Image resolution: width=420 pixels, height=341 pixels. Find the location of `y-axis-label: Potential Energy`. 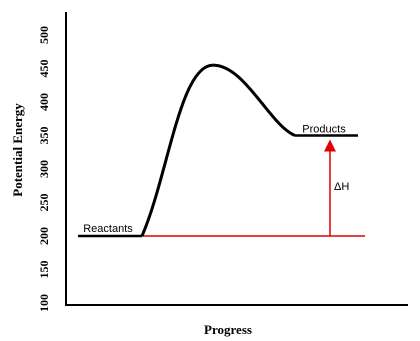

y-axis-label: Potential Energy is located at coordinates (17, 150).